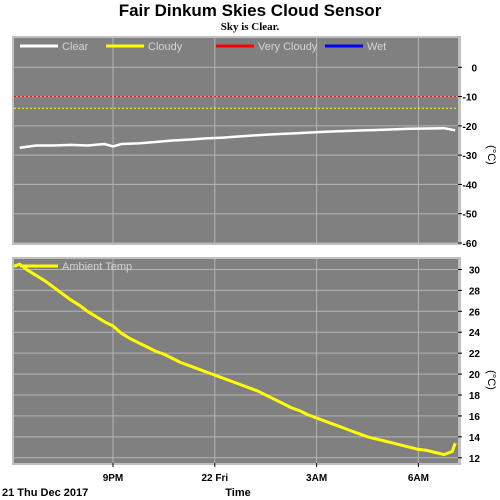 The width and height of the screenshot is (500, 500). What do you see at coordinates (203, 47) in the screenshot?
I see `cloud-legend: Clear Cloudy Very Cloudy Wet` at bounding box center [203, 47].